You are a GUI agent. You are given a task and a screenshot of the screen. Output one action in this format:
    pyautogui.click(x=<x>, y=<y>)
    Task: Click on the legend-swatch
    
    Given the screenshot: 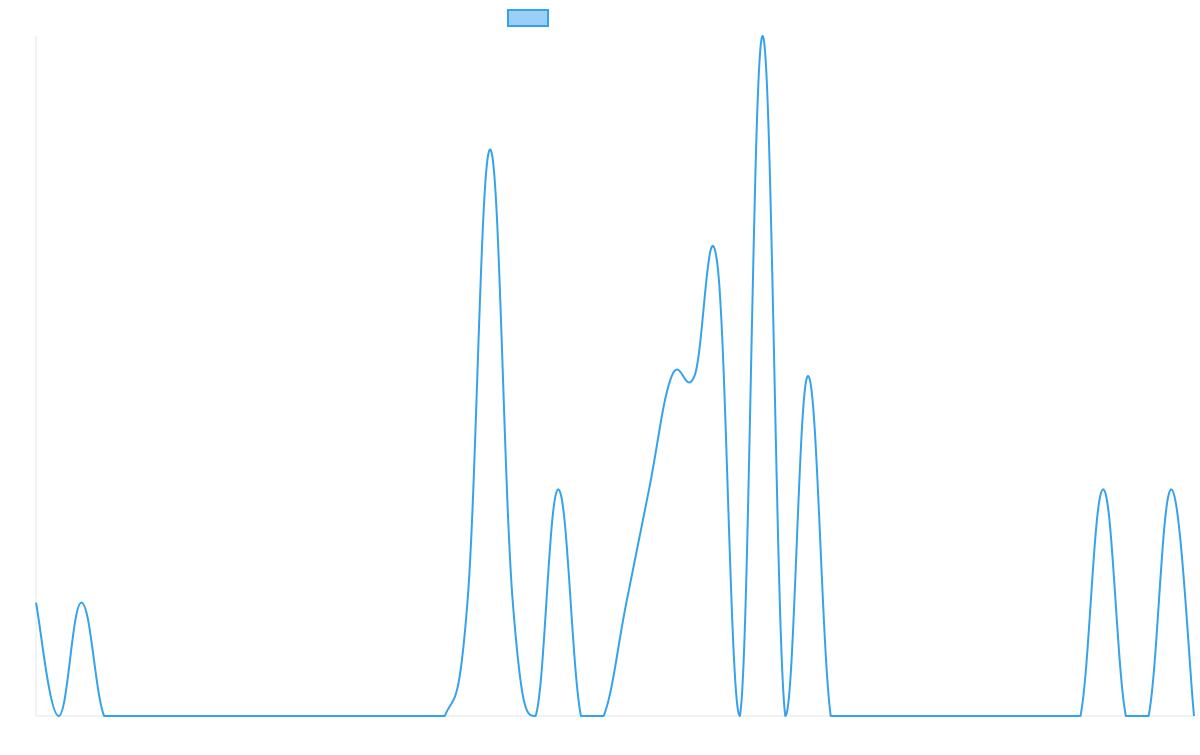 What is the action you would take?
    pyautogui.click(x=528, y=18)
    